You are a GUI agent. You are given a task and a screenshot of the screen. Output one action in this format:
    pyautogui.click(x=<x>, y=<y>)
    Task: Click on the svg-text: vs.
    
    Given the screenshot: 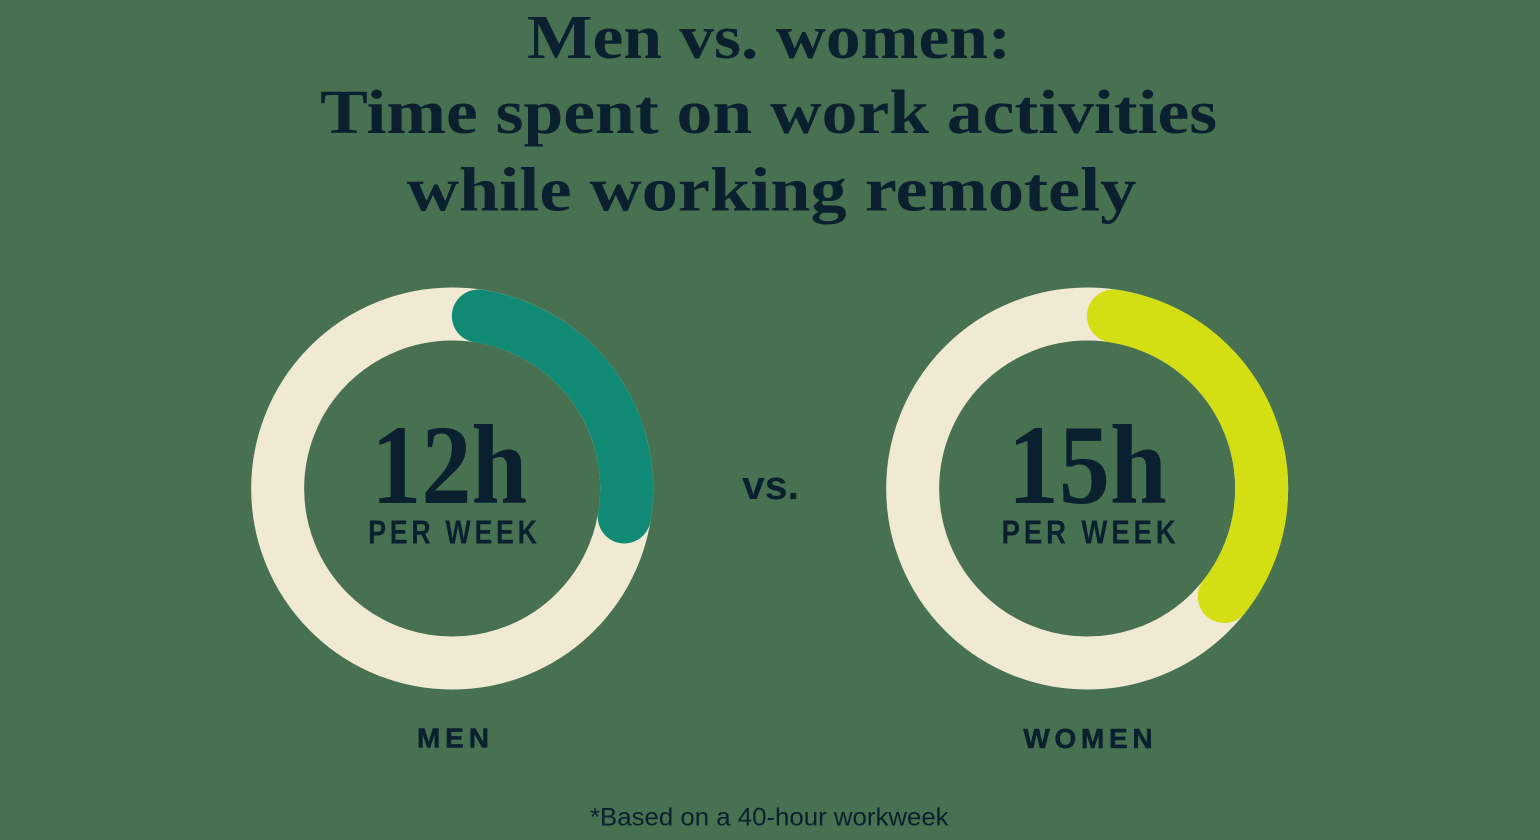 What is the action you would take?
    pyautogui.click(x=770, y=486)
    